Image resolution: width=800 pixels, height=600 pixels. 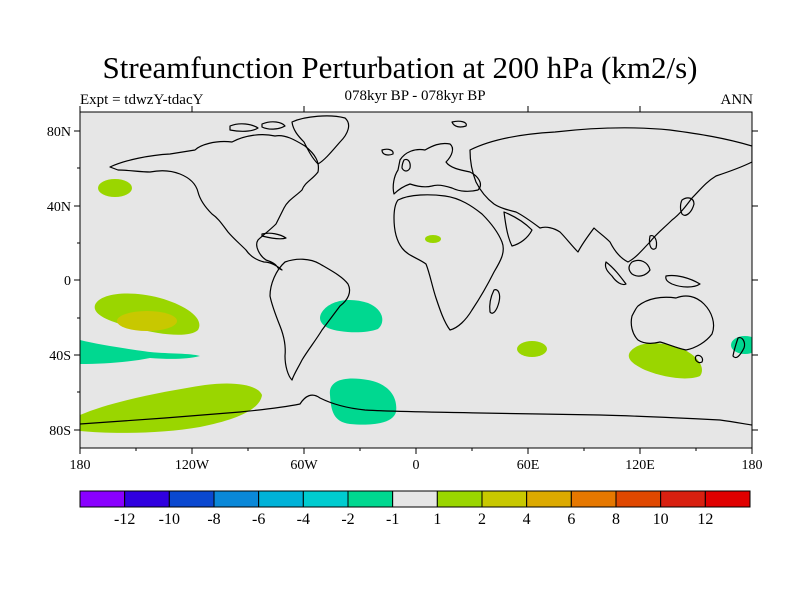 I want to click on coast-greenland, so click(x=320, y=140).